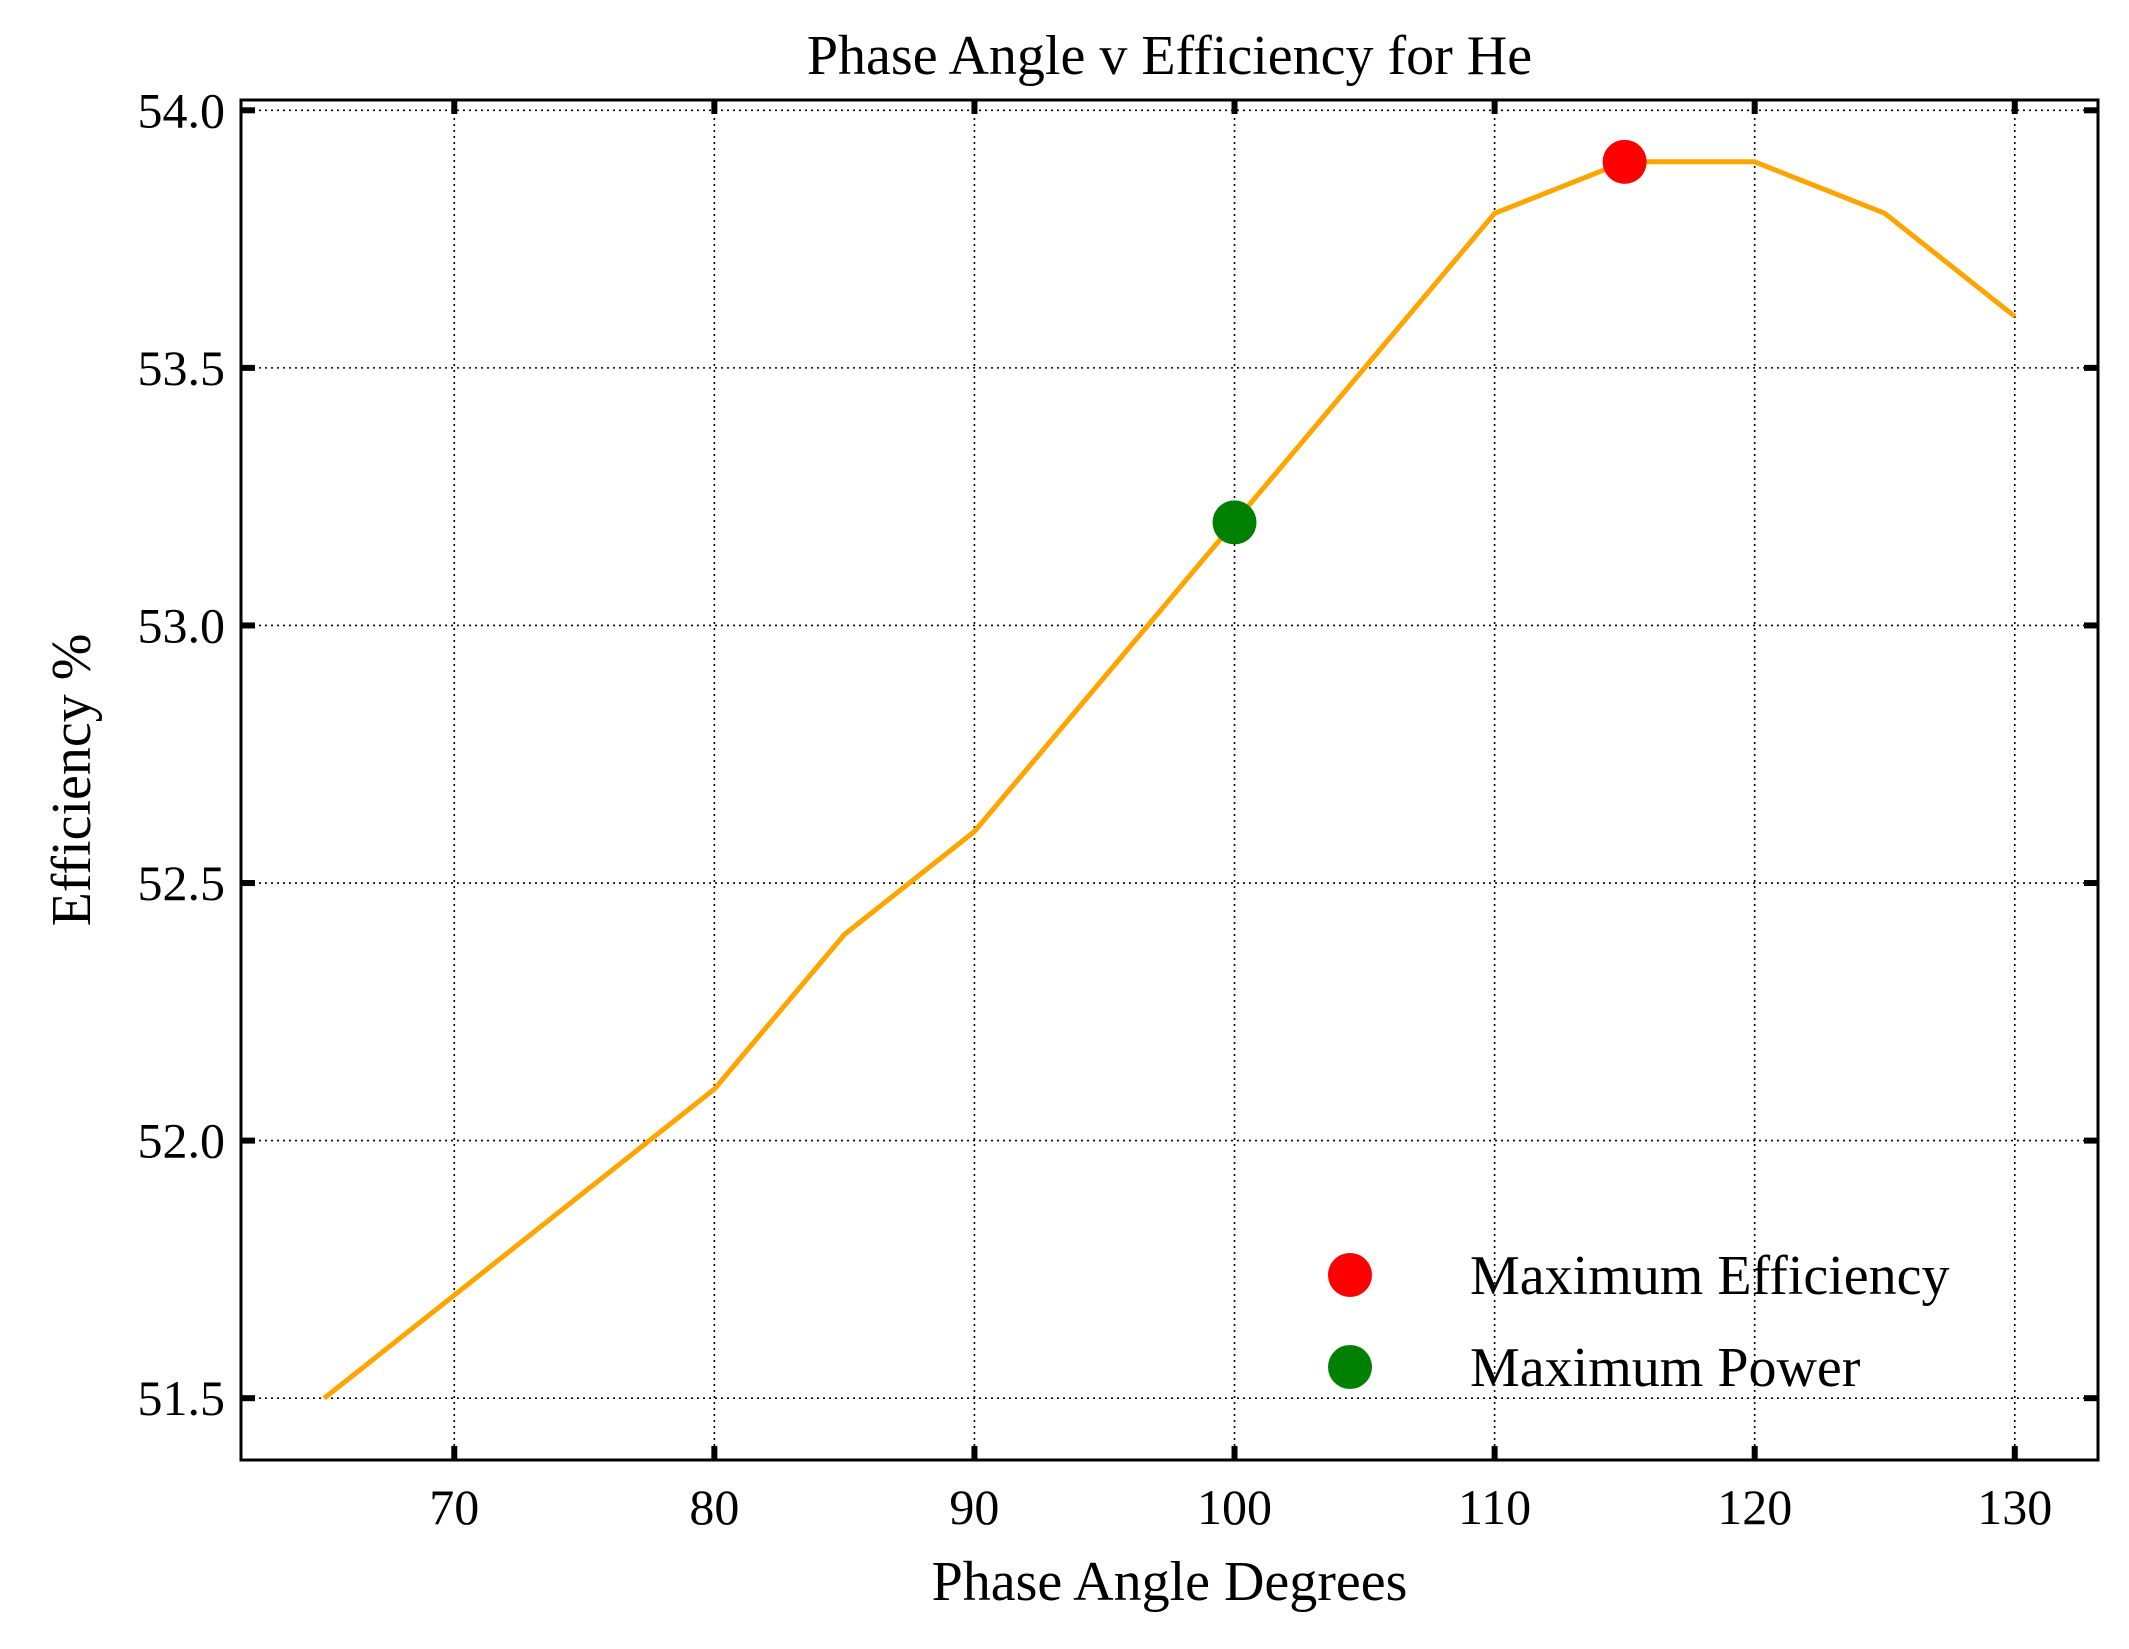 This screenshot has width=2129, height=1649. I want to click on legend-label: Maximum Power, so click(1665, 1368).